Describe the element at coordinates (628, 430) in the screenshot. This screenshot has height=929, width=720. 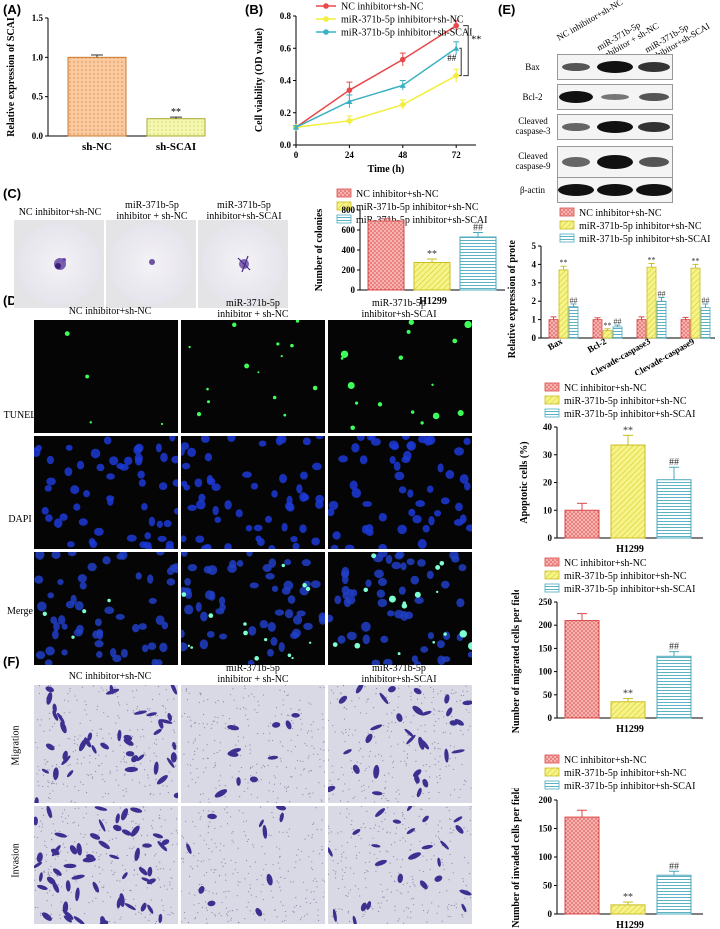
I see `chartD-sig-2: **` at that location.